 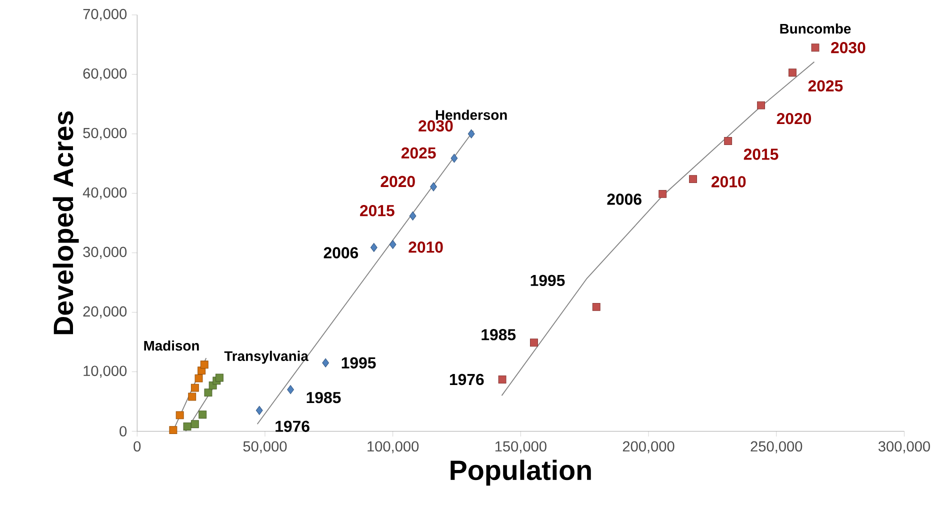 I want to click on y-tick-label: 50,000, so click(x=105, y=134).